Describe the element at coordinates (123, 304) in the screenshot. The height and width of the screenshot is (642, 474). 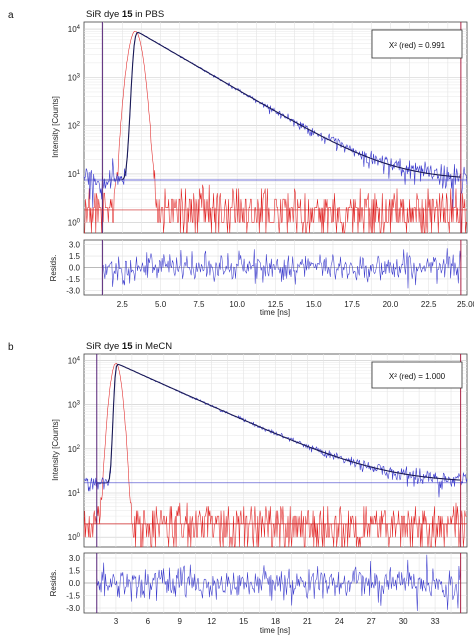
I see `x-tick-label: 2.5` at that location.